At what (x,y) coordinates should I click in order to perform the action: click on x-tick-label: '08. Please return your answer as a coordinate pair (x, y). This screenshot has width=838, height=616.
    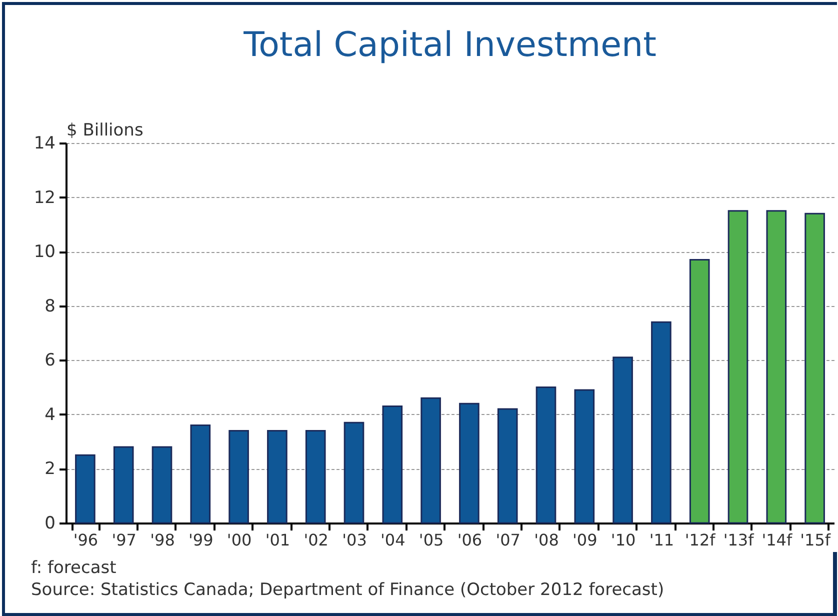
    Looking at the image, I should click on (546, 540).